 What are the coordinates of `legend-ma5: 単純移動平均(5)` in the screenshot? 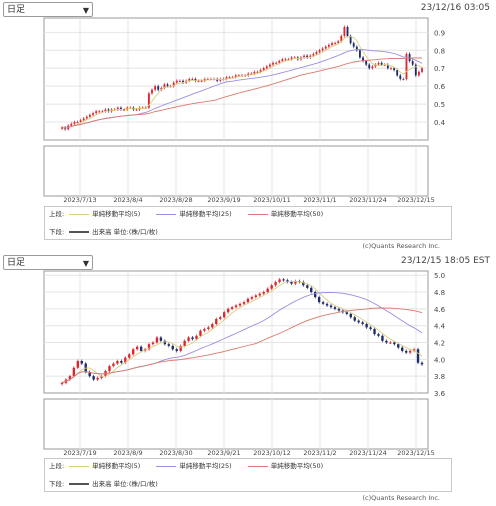 It's located at (104, 214).